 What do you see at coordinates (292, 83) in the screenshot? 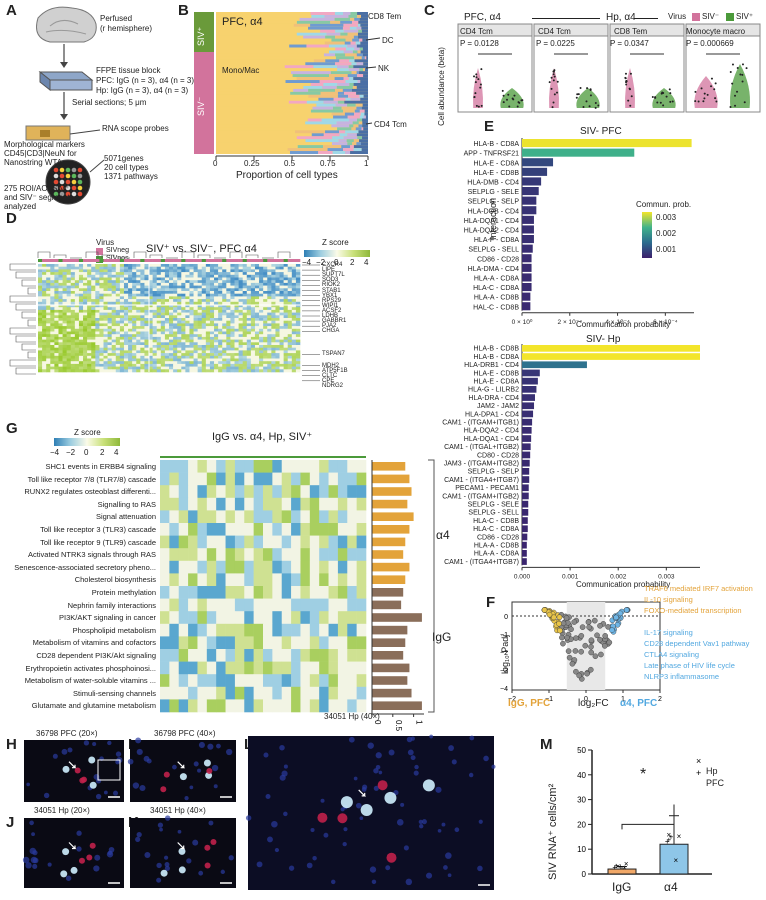
I see `composition-bars` at bounding box center [292, 83].